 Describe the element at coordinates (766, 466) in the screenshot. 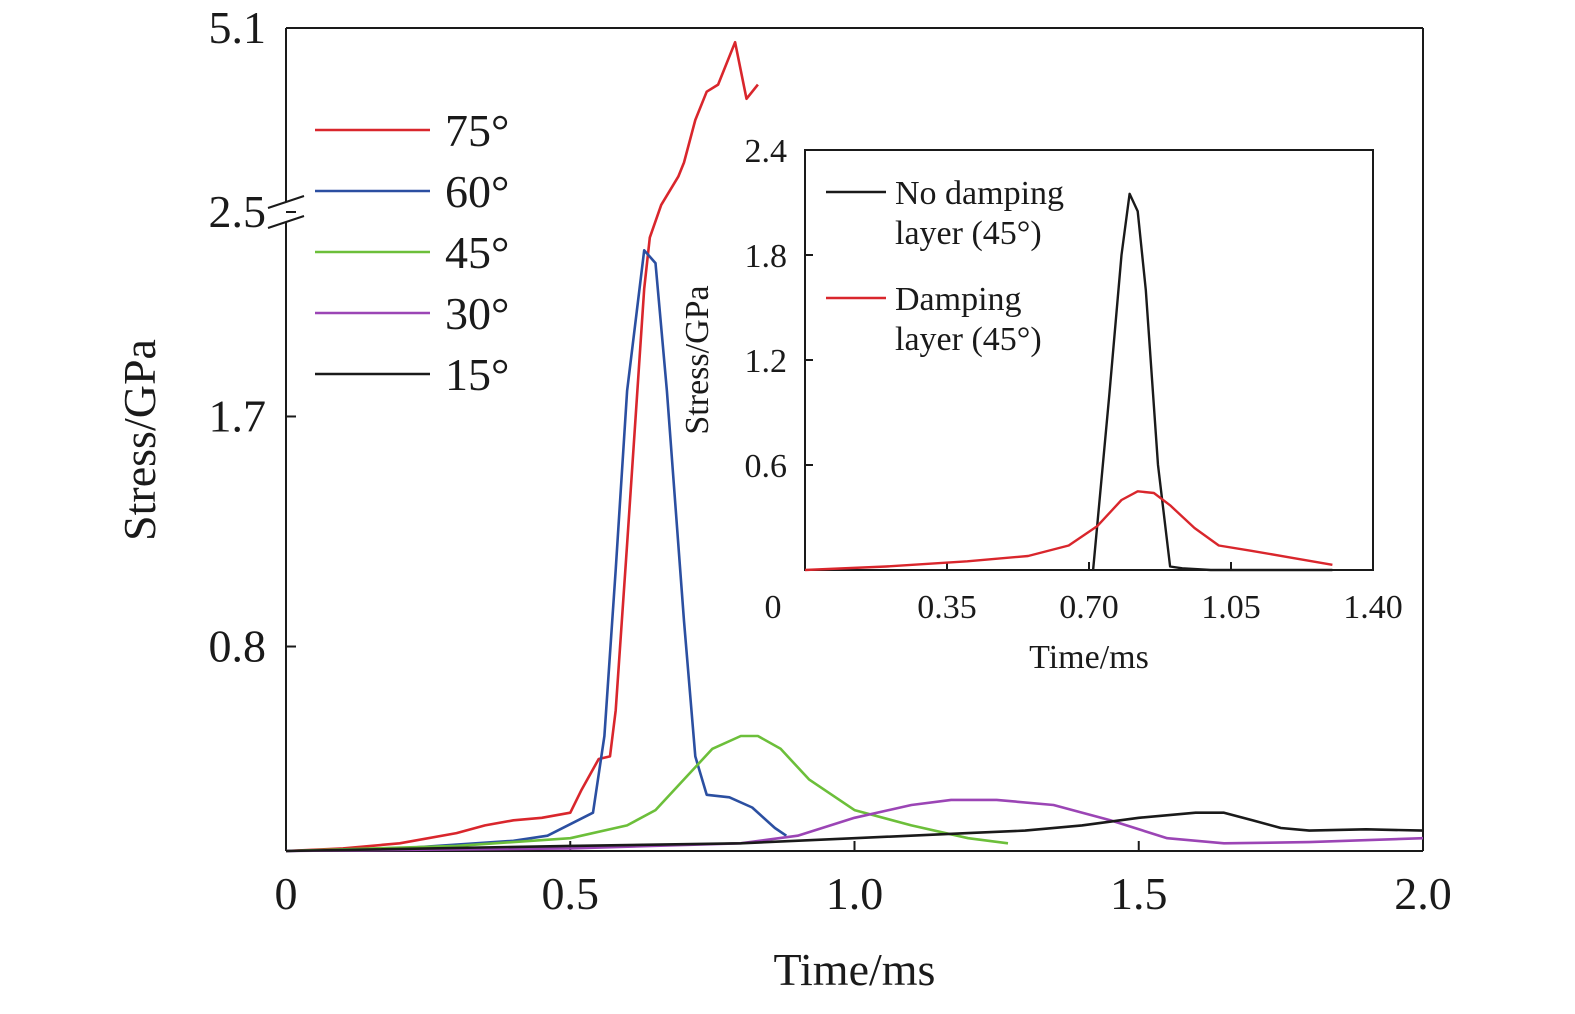

I see `y-tick-label: 0.6` at that location.